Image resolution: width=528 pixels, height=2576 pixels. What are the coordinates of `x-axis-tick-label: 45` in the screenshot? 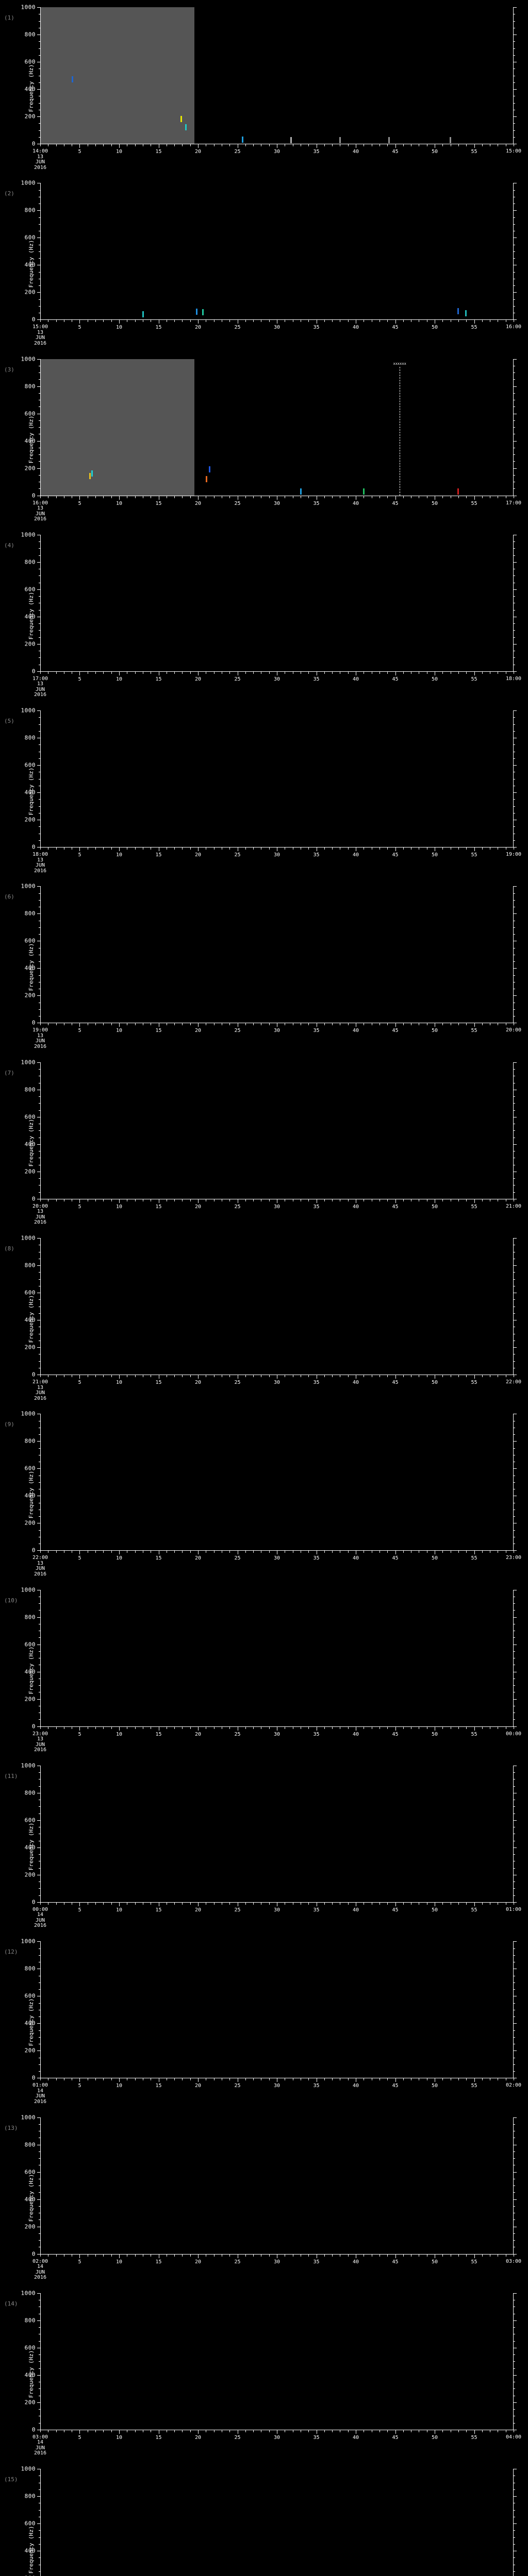 It's located at (395, 1734).